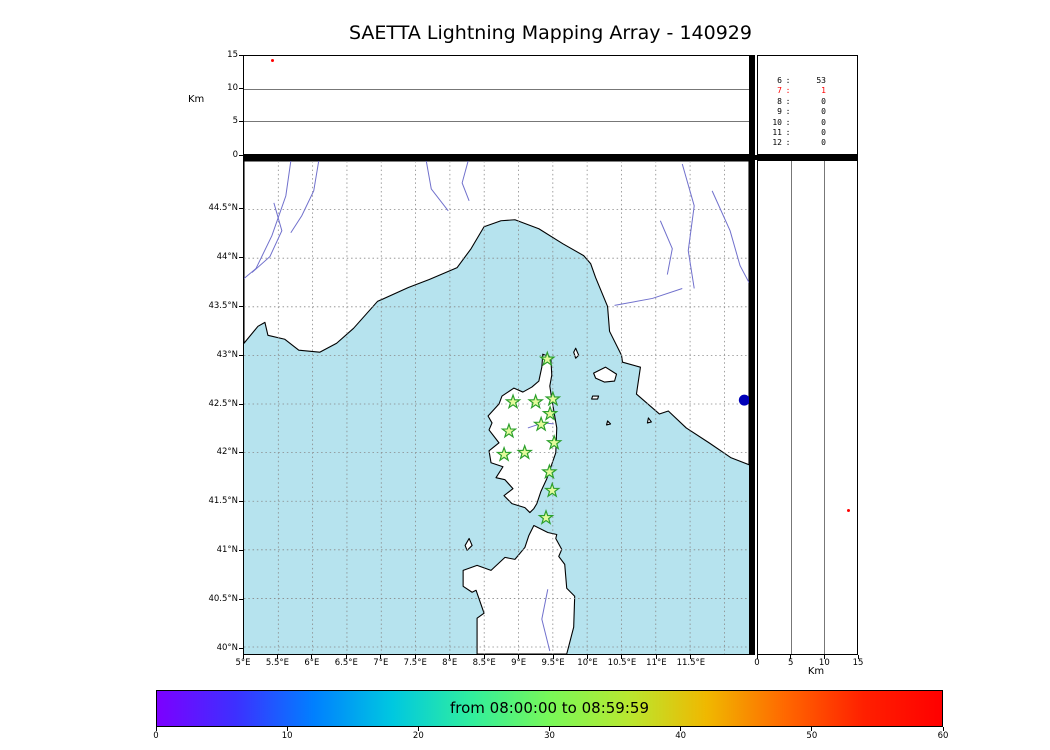  I want to click on station-count-row: 8: 0, so click(807, 102).